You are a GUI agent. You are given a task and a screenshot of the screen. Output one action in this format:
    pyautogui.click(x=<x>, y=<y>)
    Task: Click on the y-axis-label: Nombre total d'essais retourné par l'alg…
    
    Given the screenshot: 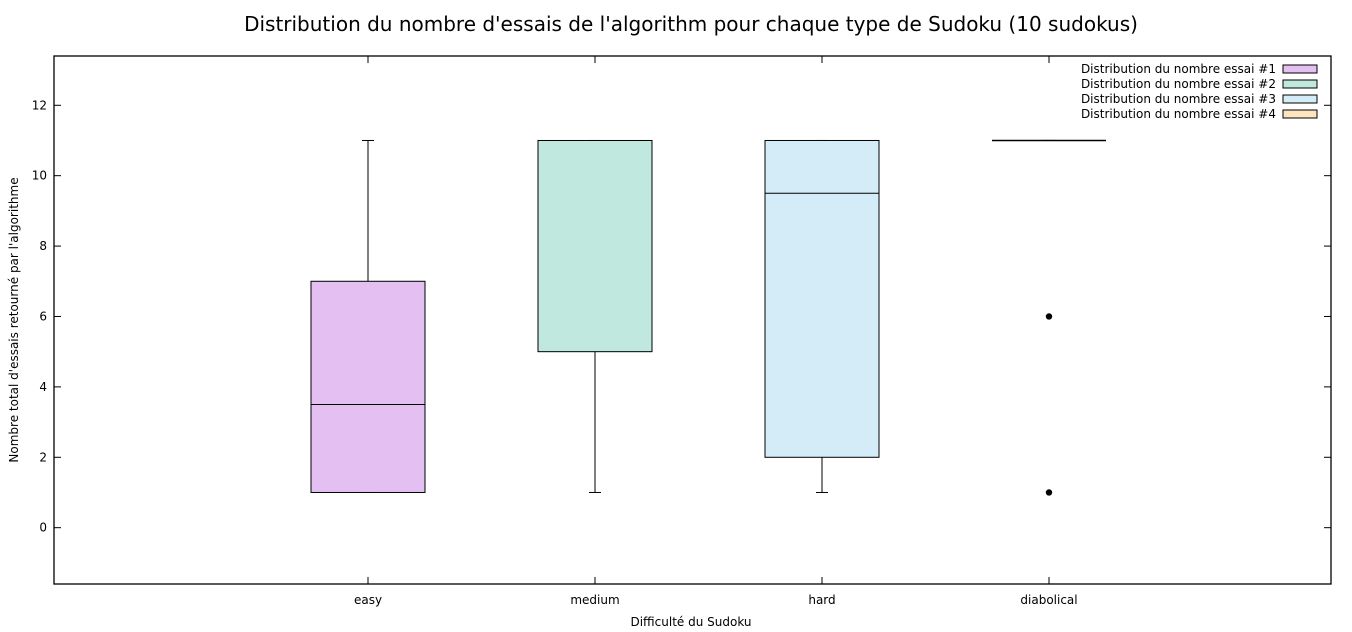 What is the action you would take?
    pyautogui.click(x=14, y=319)
    